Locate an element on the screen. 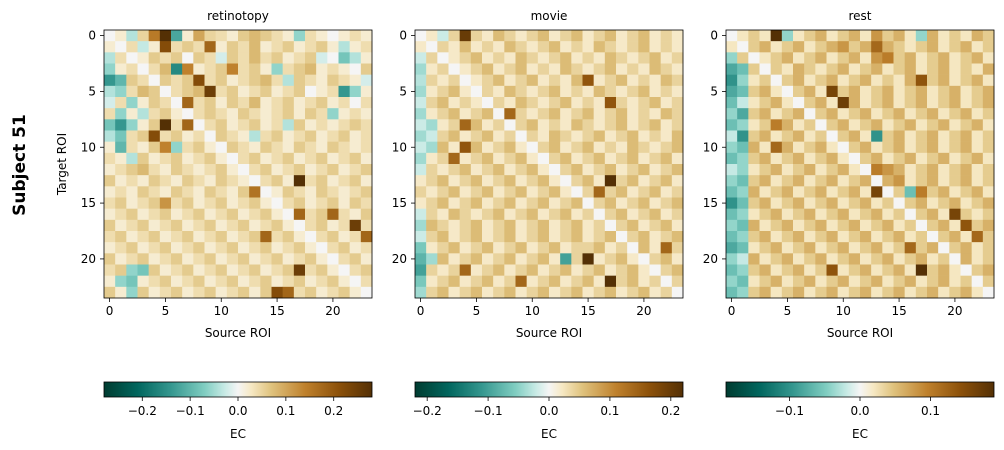 The height and width of the screenshot is (450, 1004). y-tick-label: 5 is located at coordinates (714, 91).